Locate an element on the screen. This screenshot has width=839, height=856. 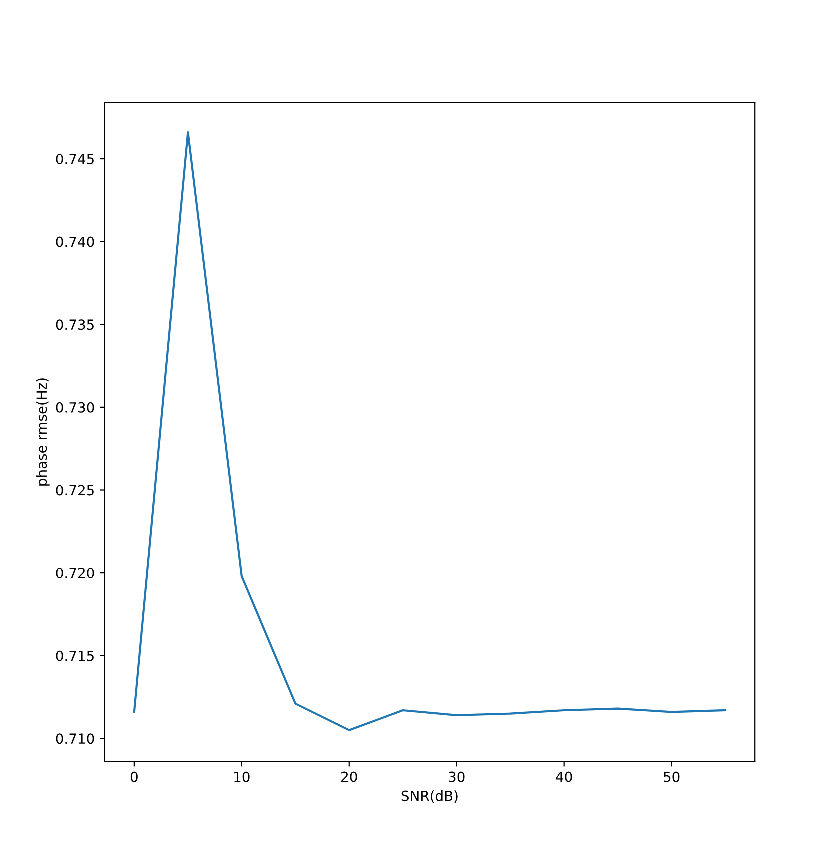
y-tick-label: 0.725 is located at coordinates (75, 490).